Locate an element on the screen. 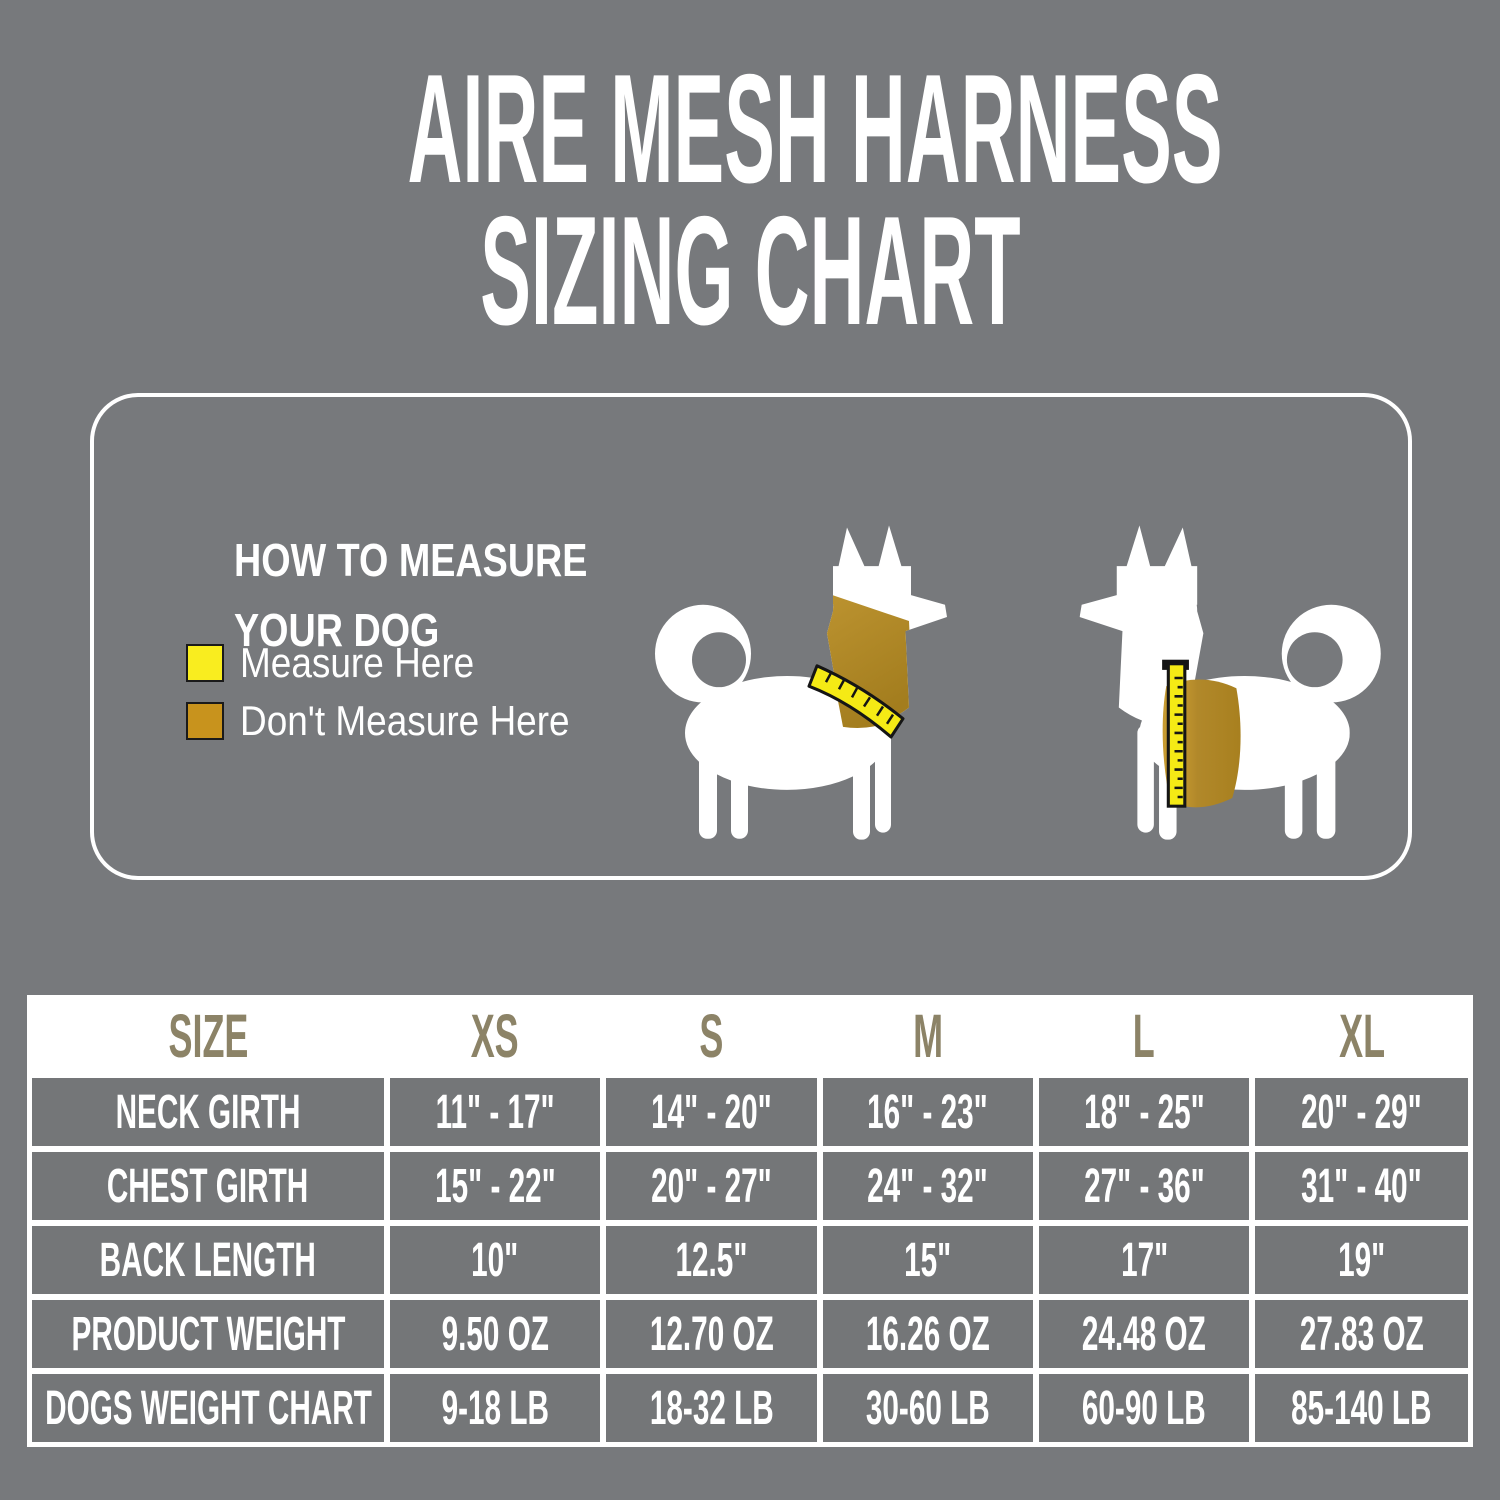 Image resolution: width=1500 pixels, height=1500 pixels. dog-neck-measure-illustration is located at coordinates (801, 682).